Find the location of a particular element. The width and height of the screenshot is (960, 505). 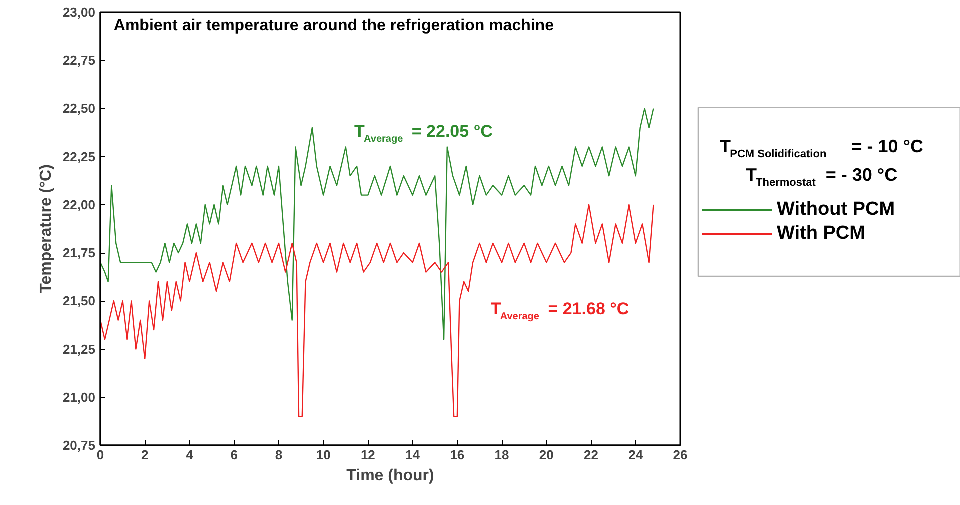

x-tick-label: 18 is located at coordinates (502, 455).